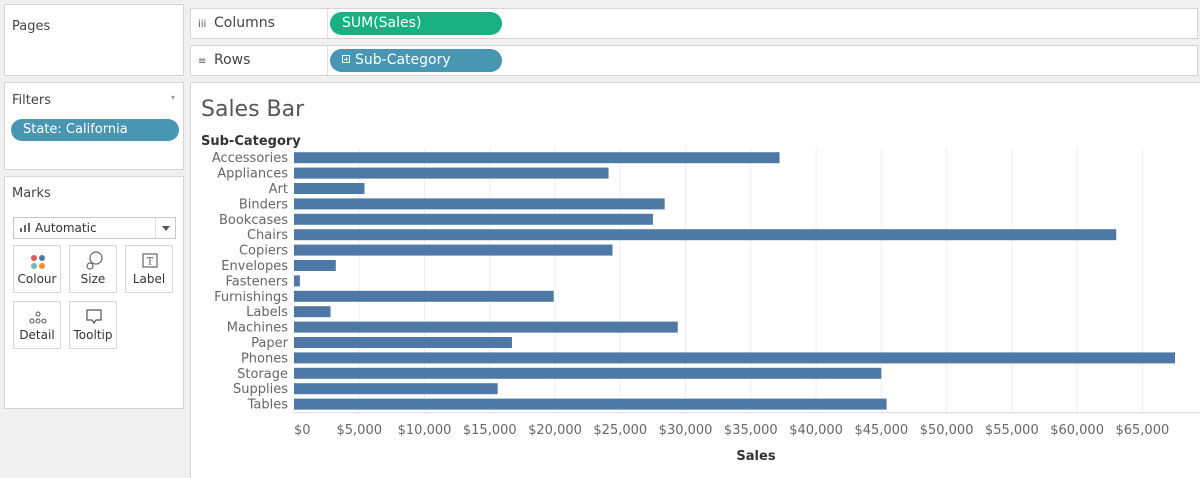 This screenshot has width=1200, height=478. I want to click on category-label: Storage, so click(262, 374).